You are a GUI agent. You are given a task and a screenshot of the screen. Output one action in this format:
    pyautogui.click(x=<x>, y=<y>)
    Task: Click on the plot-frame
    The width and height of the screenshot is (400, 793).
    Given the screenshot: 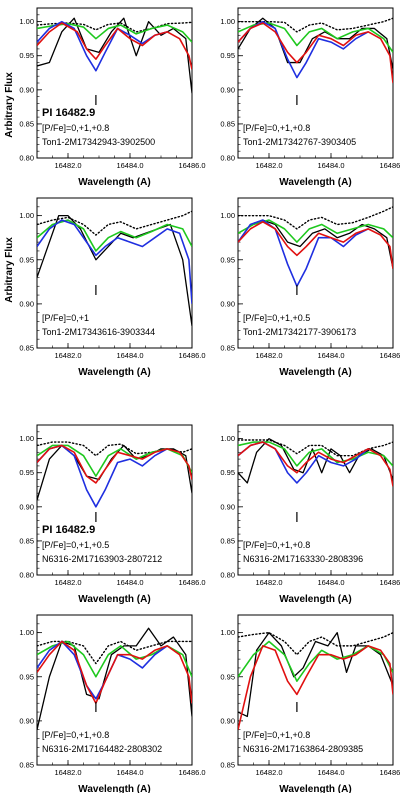 What is the action you would take?
    pyautogui.click(x=114, y=690)
    